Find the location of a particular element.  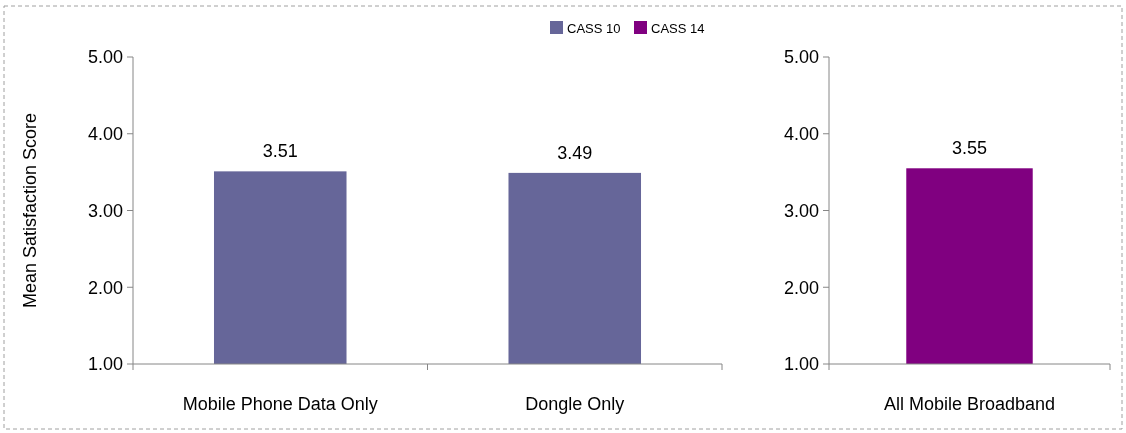

legend-label: CASS 14 is located at coordinates (678, 28).